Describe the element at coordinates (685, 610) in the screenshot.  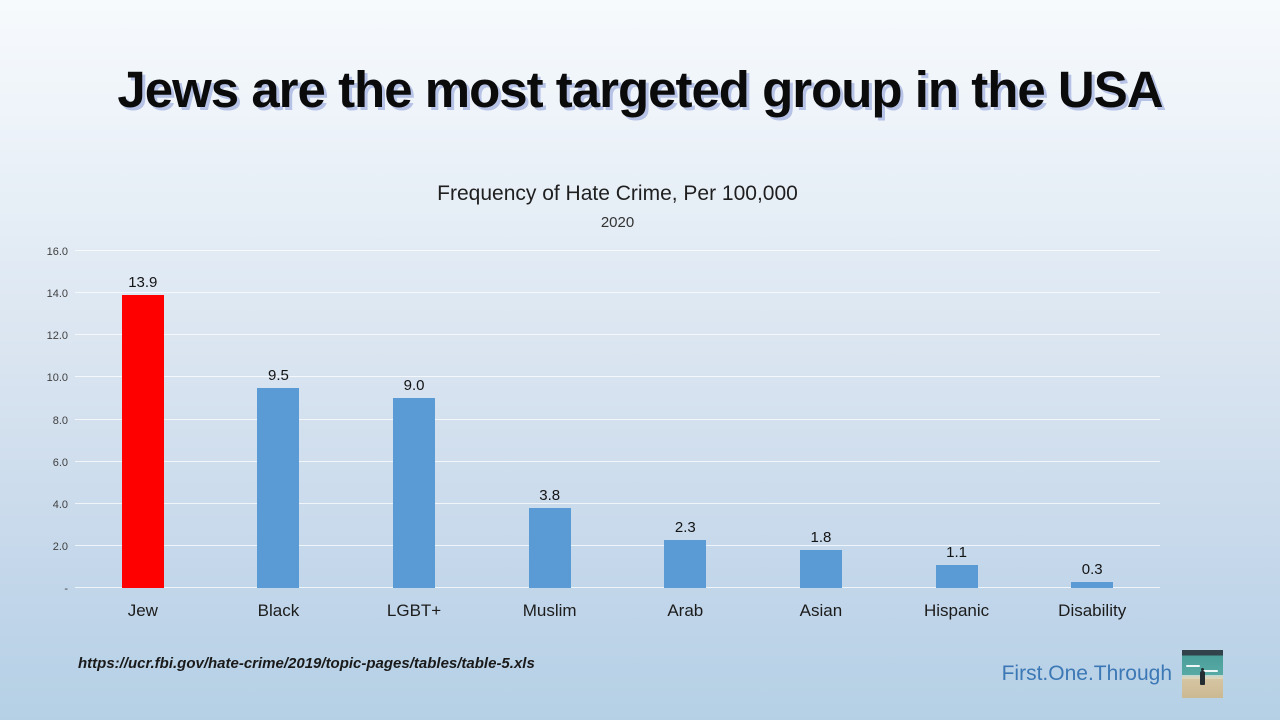
I see `category-label: Arab` at that location.